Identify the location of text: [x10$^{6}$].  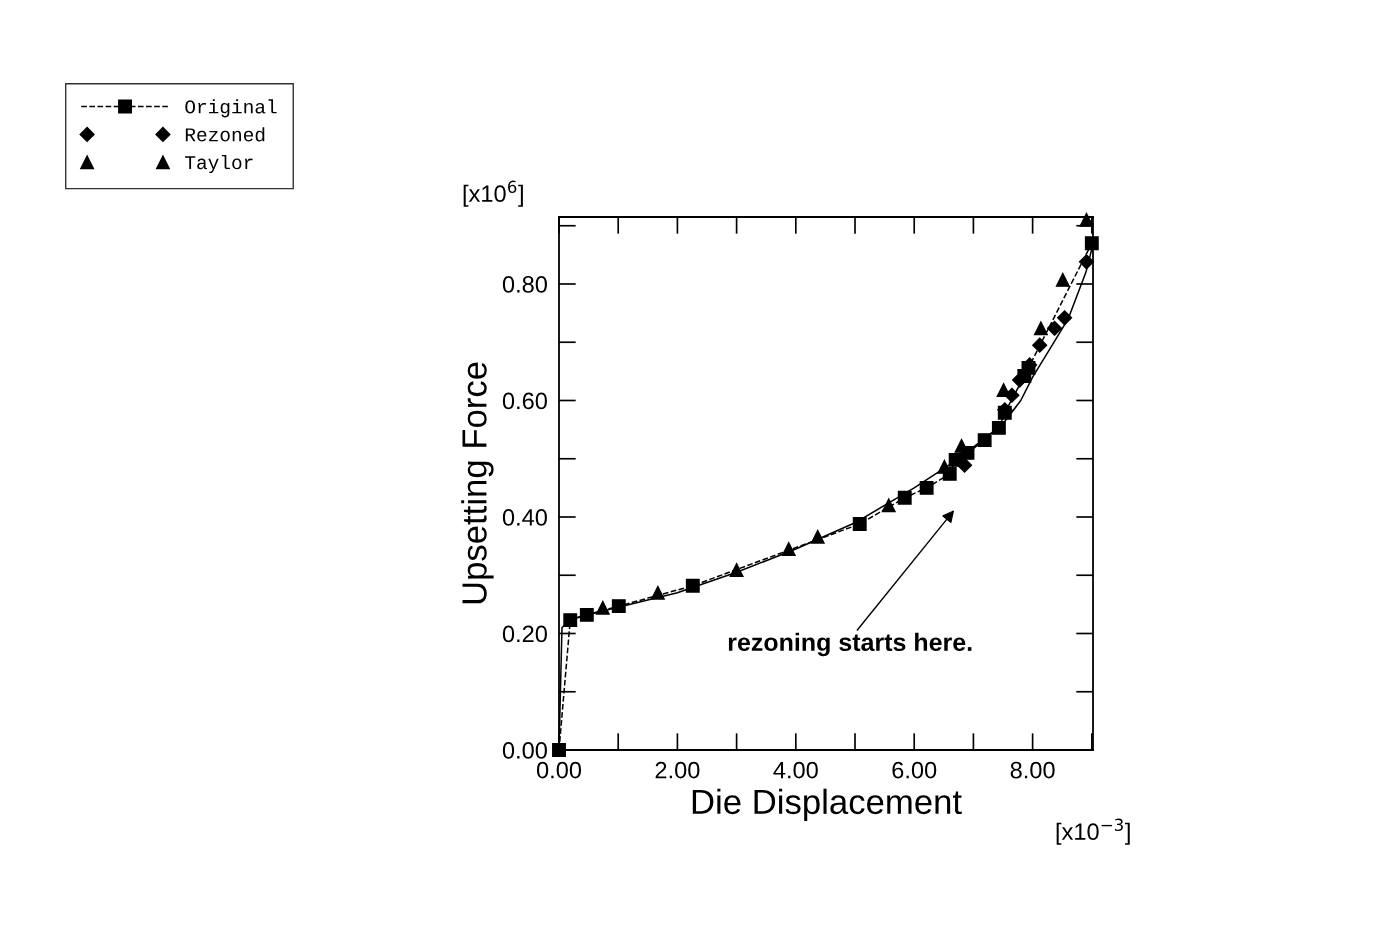
(493, 193).